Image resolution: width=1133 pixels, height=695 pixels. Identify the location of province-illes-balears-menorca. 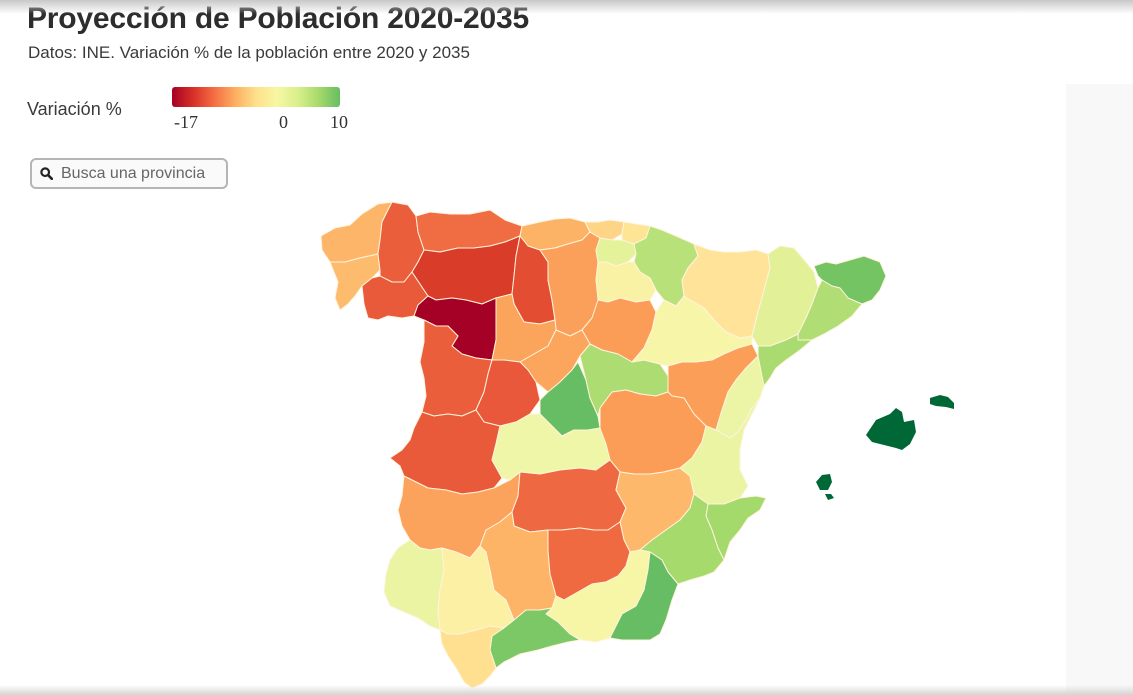
(942, 402).